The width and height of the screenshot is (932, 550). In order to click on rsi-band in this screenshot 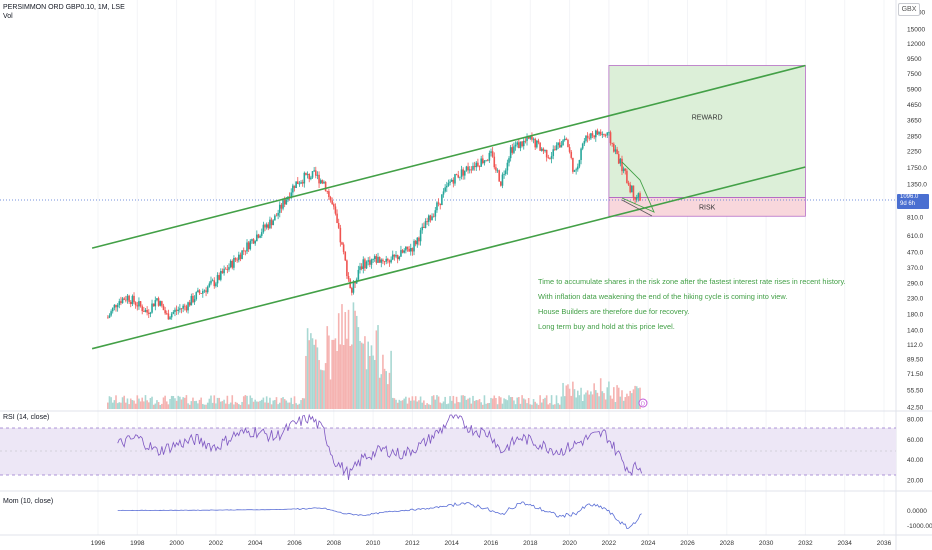, I will do `click(448, 451)`.